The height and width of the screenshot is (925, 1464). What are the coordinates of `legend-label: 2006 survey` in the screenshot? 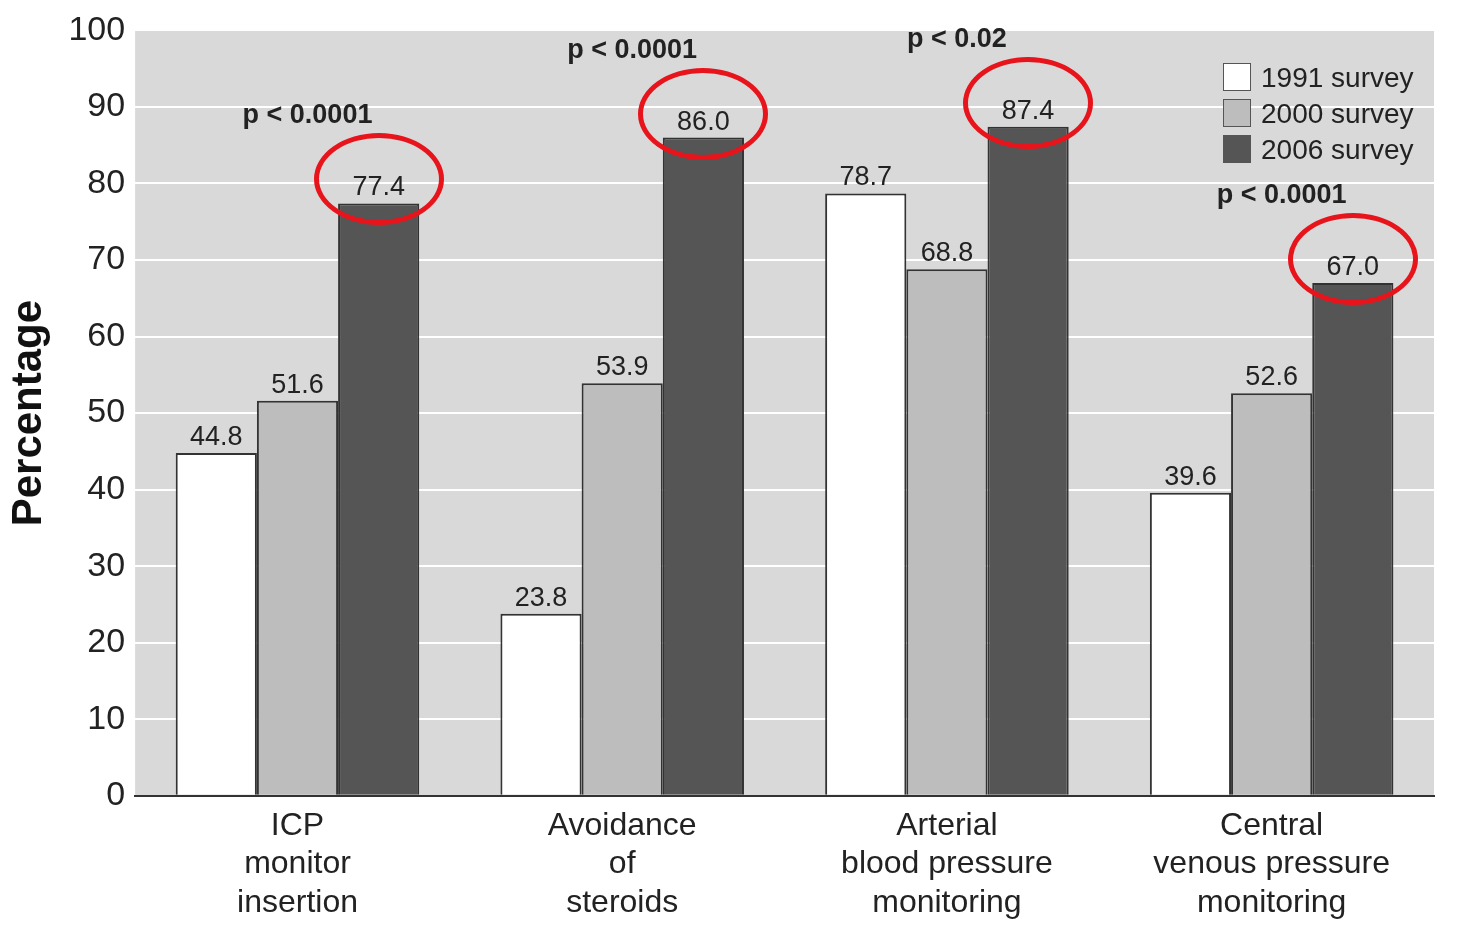 It's located at (1337, 150).